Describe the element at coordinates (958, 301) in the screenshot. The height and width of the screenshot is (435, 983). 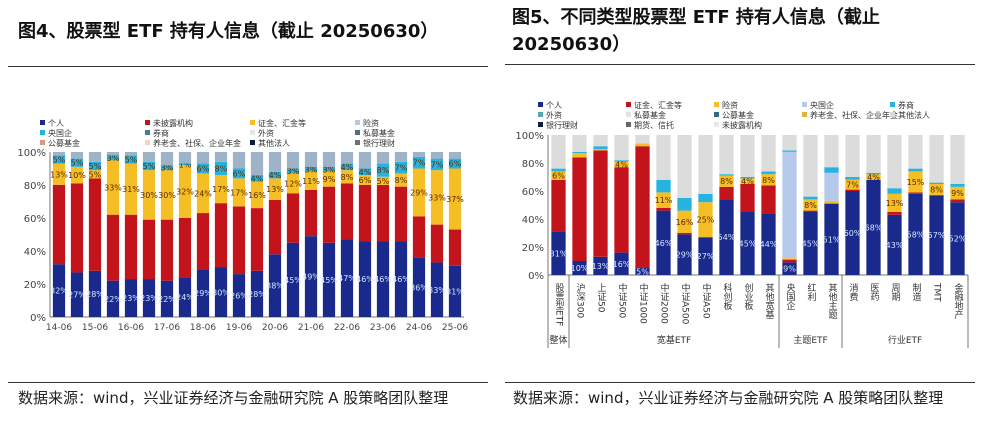
I see `category-label: 金融地产` at that location.